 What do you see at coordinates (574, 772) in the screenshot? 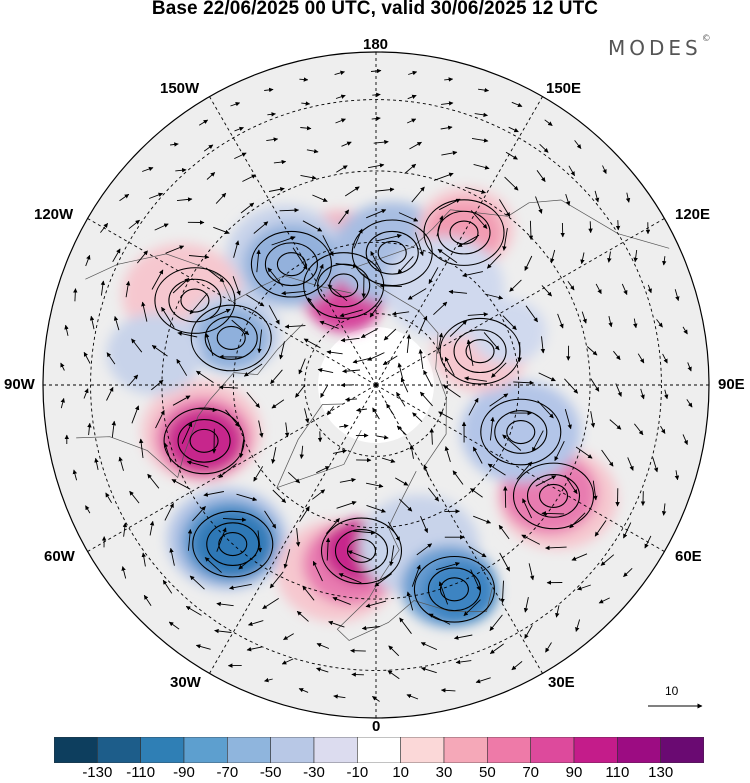
I see `colorbar-tick-label: 90` at bounding box center [574, 772].